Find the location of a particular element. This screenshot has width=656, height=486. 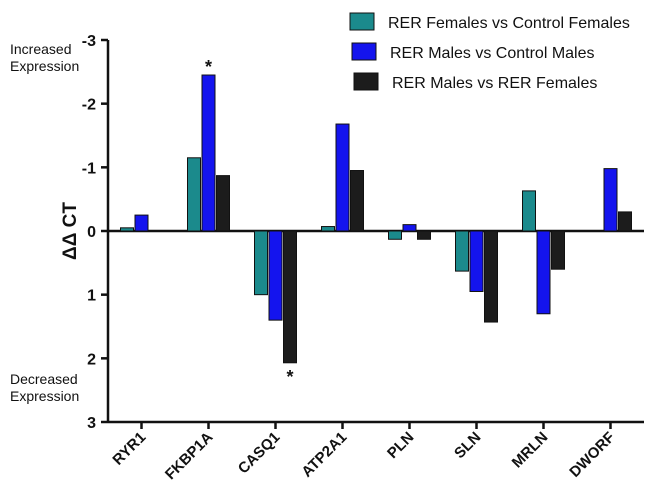

y-tick-label: -2 is located at coordinates (89, 105).